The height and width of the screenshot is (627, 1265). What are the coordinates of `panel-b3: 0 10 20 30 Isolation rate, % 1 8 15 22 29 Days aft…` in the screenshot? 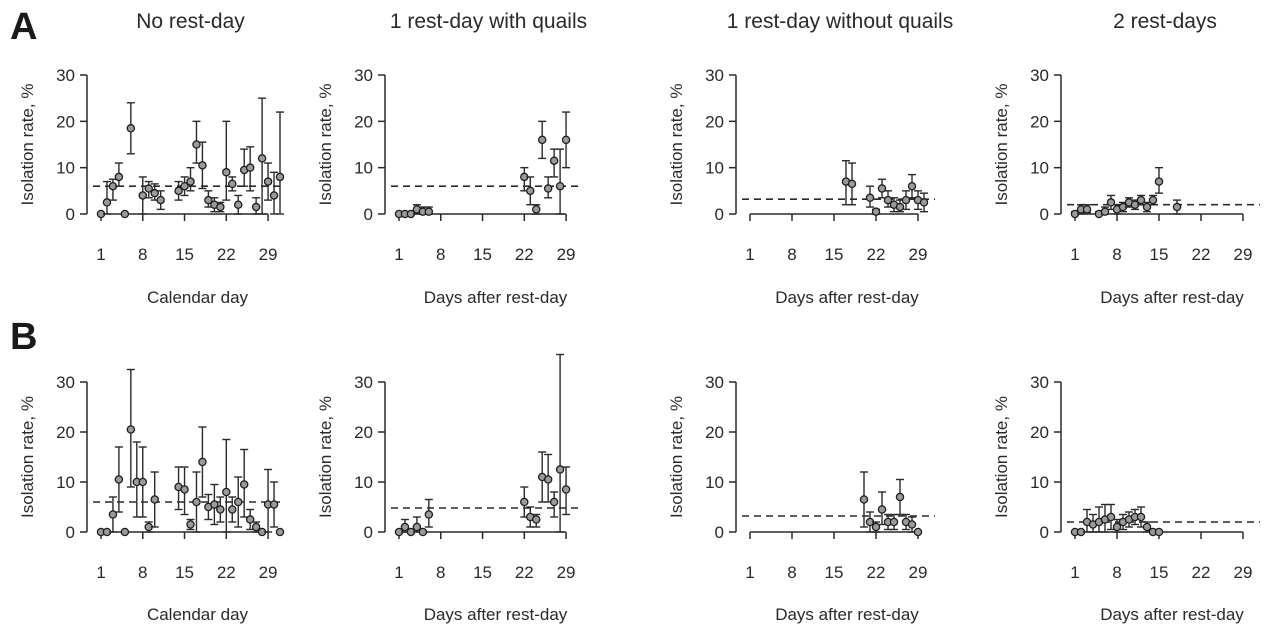 It's located at (801, 498).